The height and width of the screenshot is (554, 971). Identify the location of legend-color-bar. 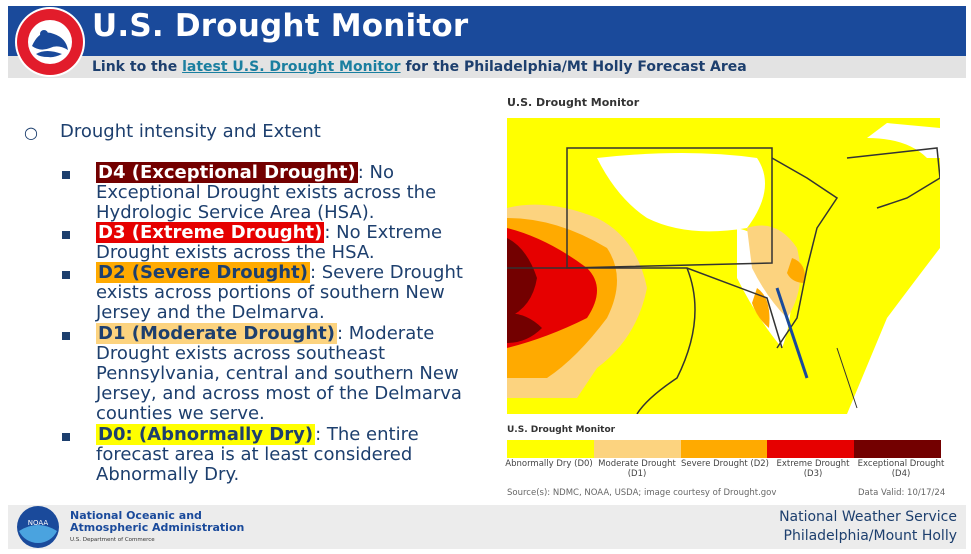
(724, 449).